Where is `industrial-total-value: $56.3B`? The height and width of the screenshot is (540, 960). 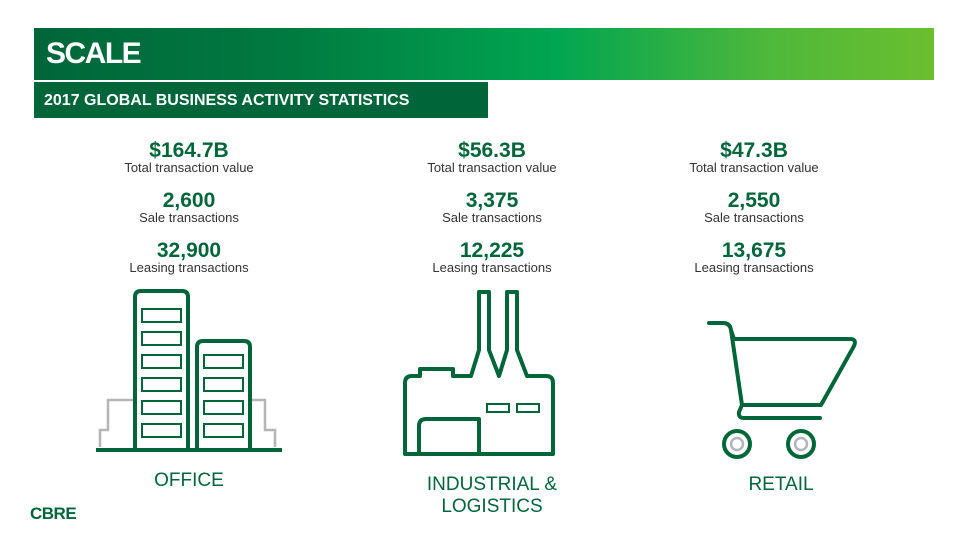 industrial-total-value: $56.3B is located at coordinates (492, 150).